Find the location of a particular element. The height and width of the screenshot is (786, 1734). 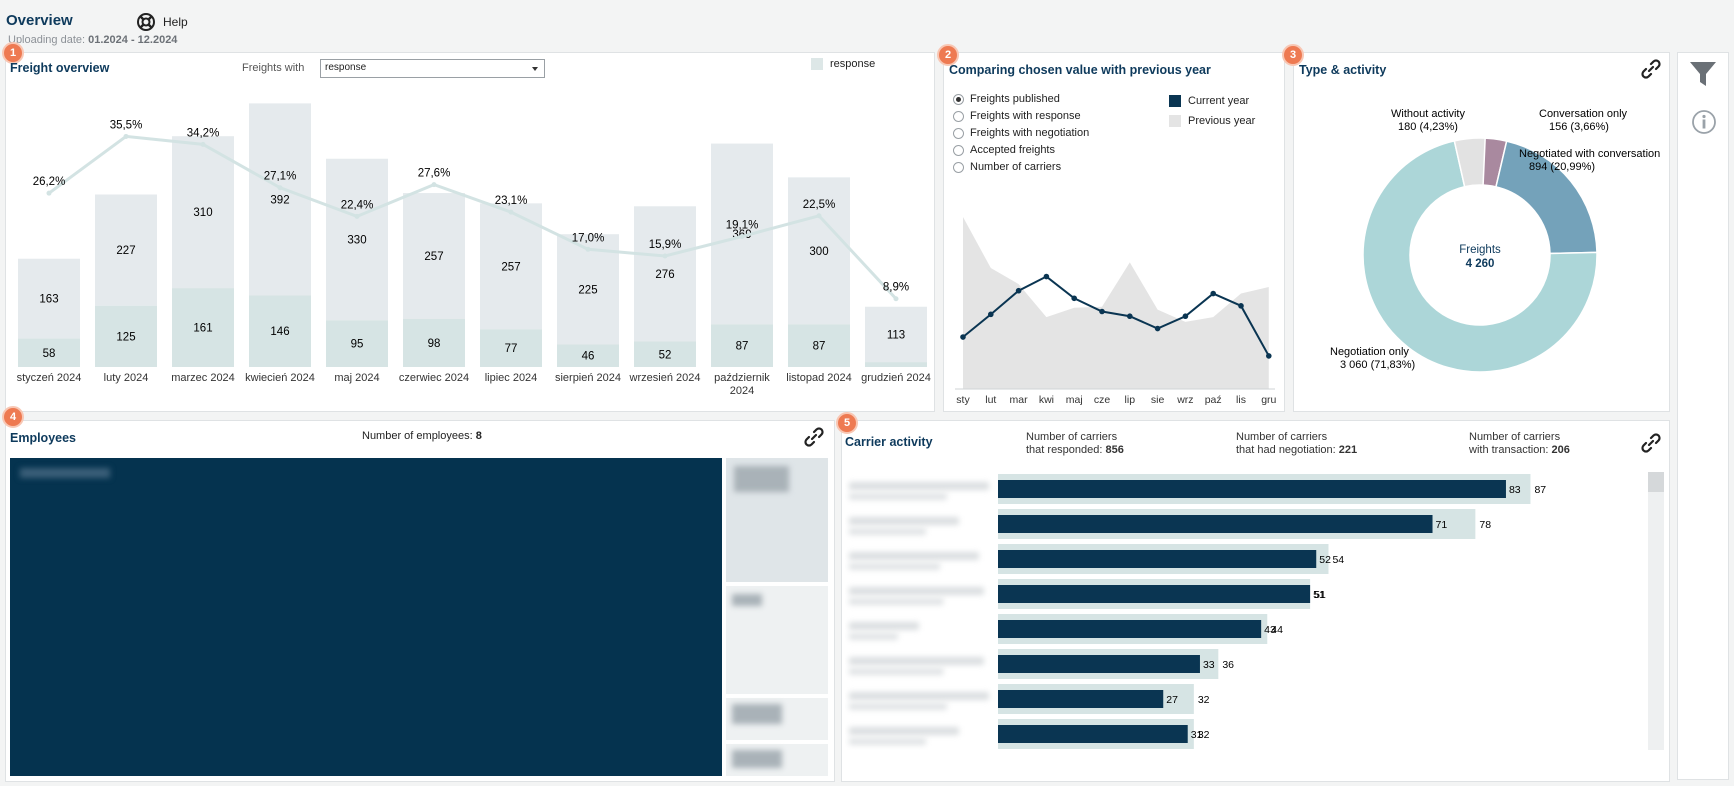

side-toolbar is located at coordinates (1703, 416).